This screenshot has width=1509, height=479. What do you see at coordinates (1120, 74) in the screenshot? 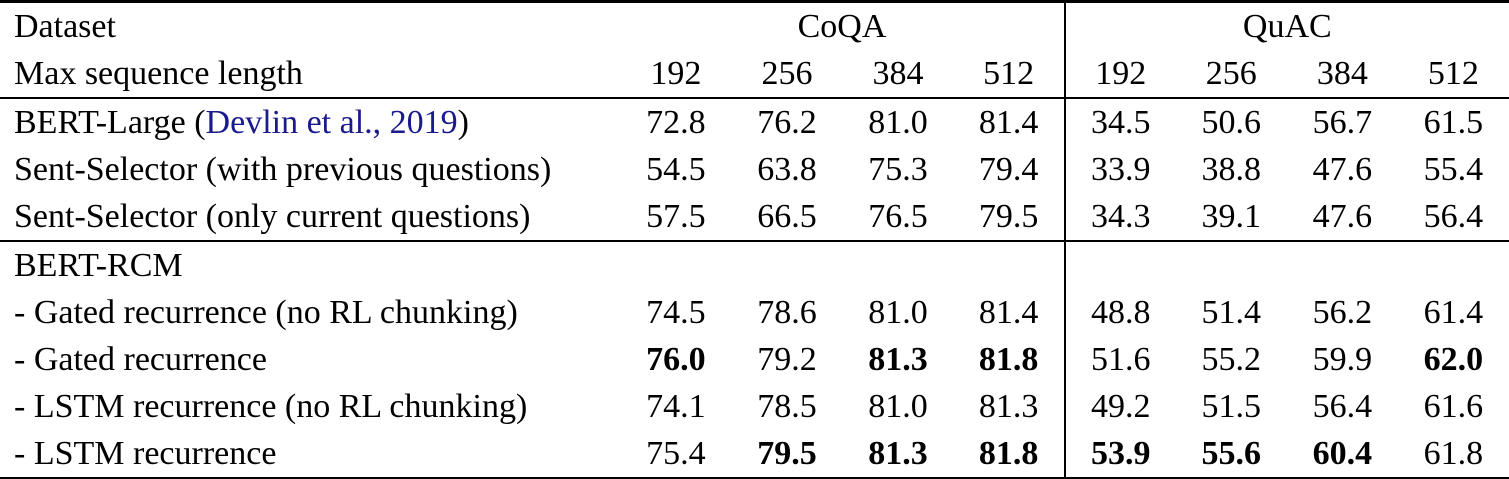
I see `quac-seq-length-192: 192` at bounding box center [1120, 74].